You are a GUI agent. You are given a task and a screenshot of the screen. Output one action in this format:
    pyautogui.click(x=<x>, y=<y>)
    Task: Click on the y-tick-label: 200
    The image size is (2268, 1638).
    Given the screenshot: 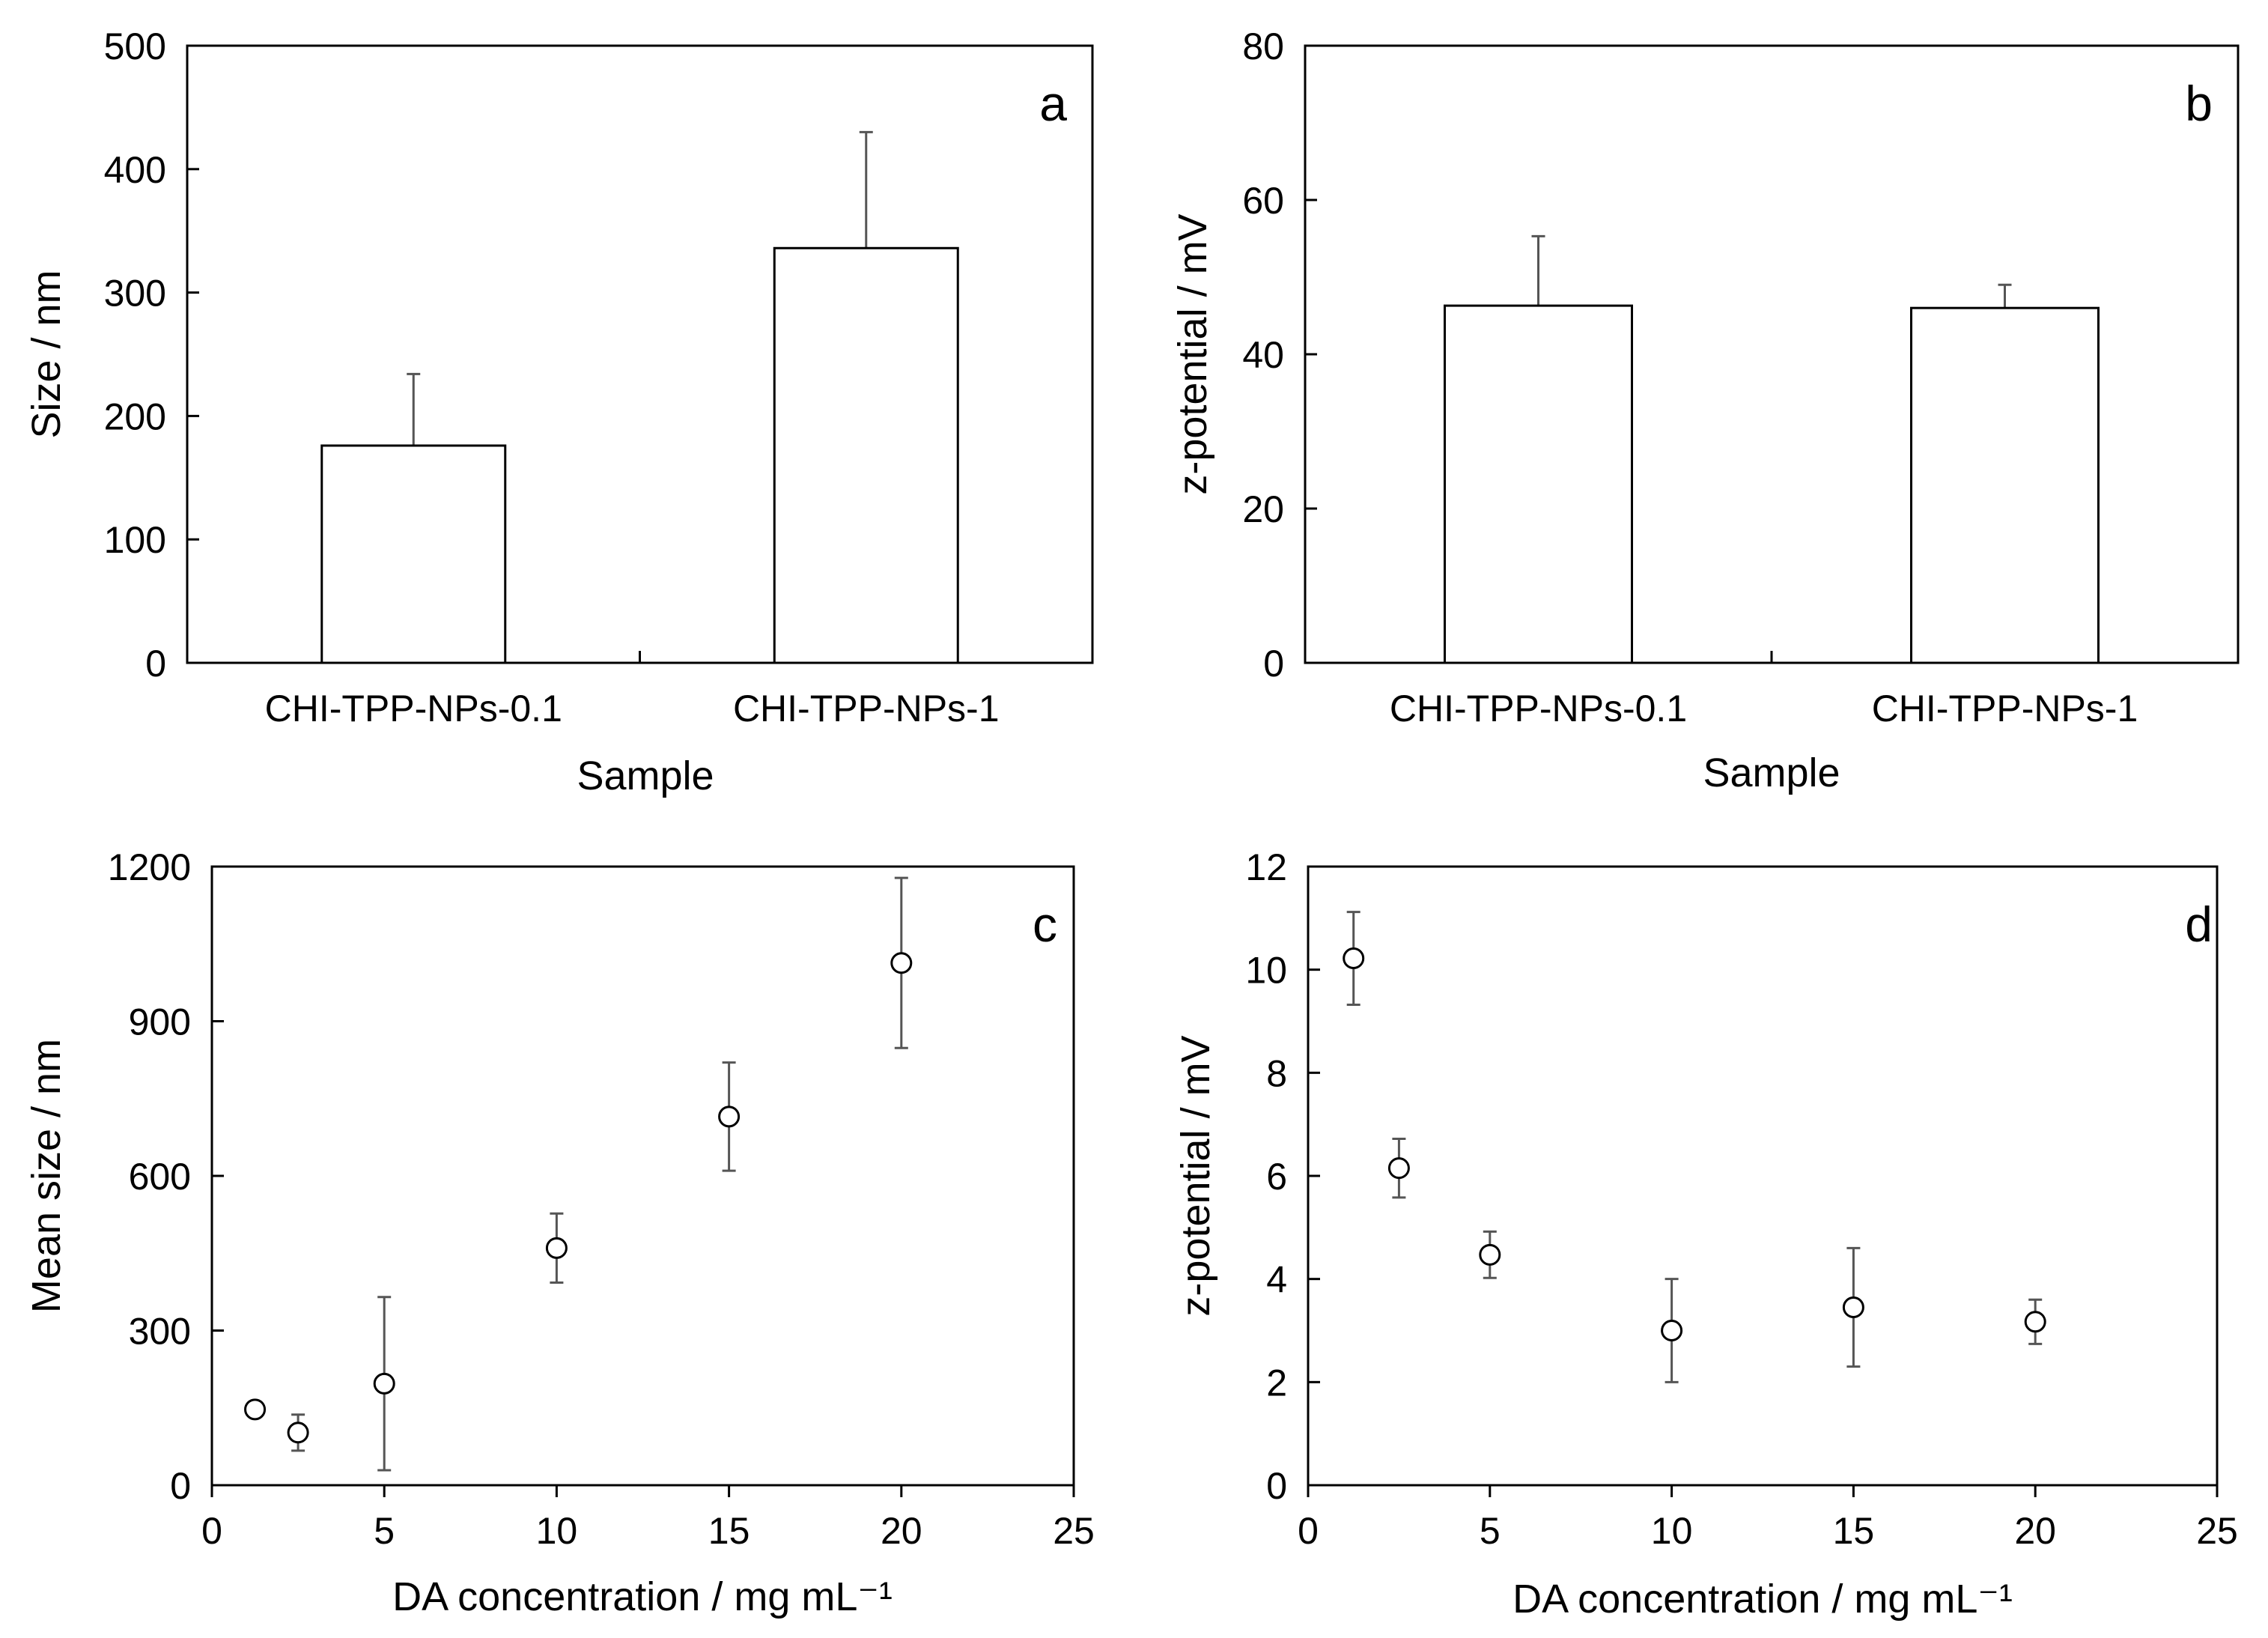 What is the action you would take?
    pyautogui.click(x=135, y=416)
    